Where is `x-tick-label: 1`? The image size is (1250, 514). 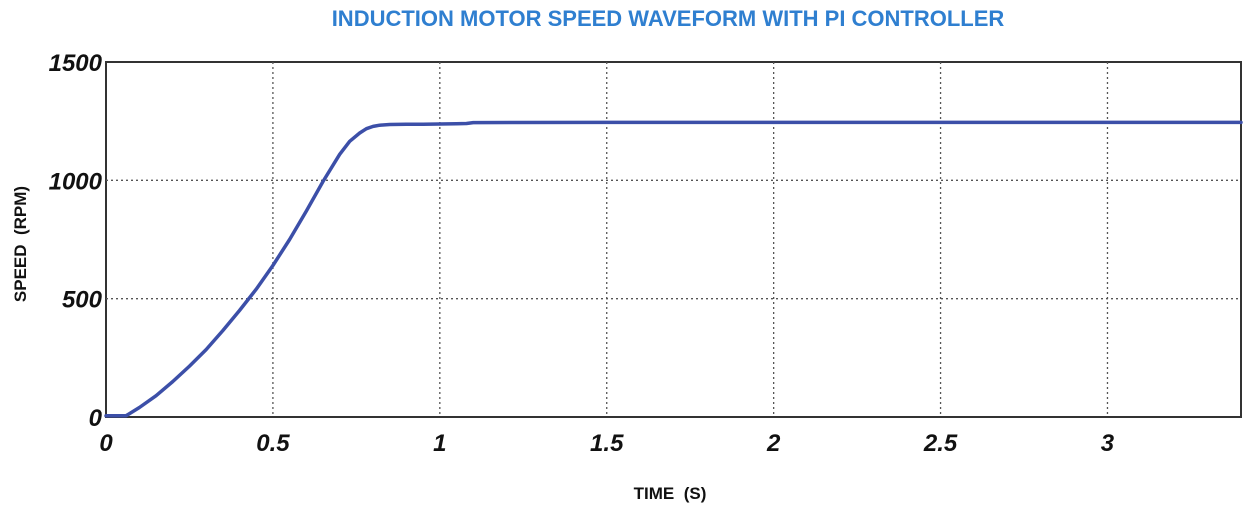
x-tick-label: 1 is located at coordinates (439, 443).